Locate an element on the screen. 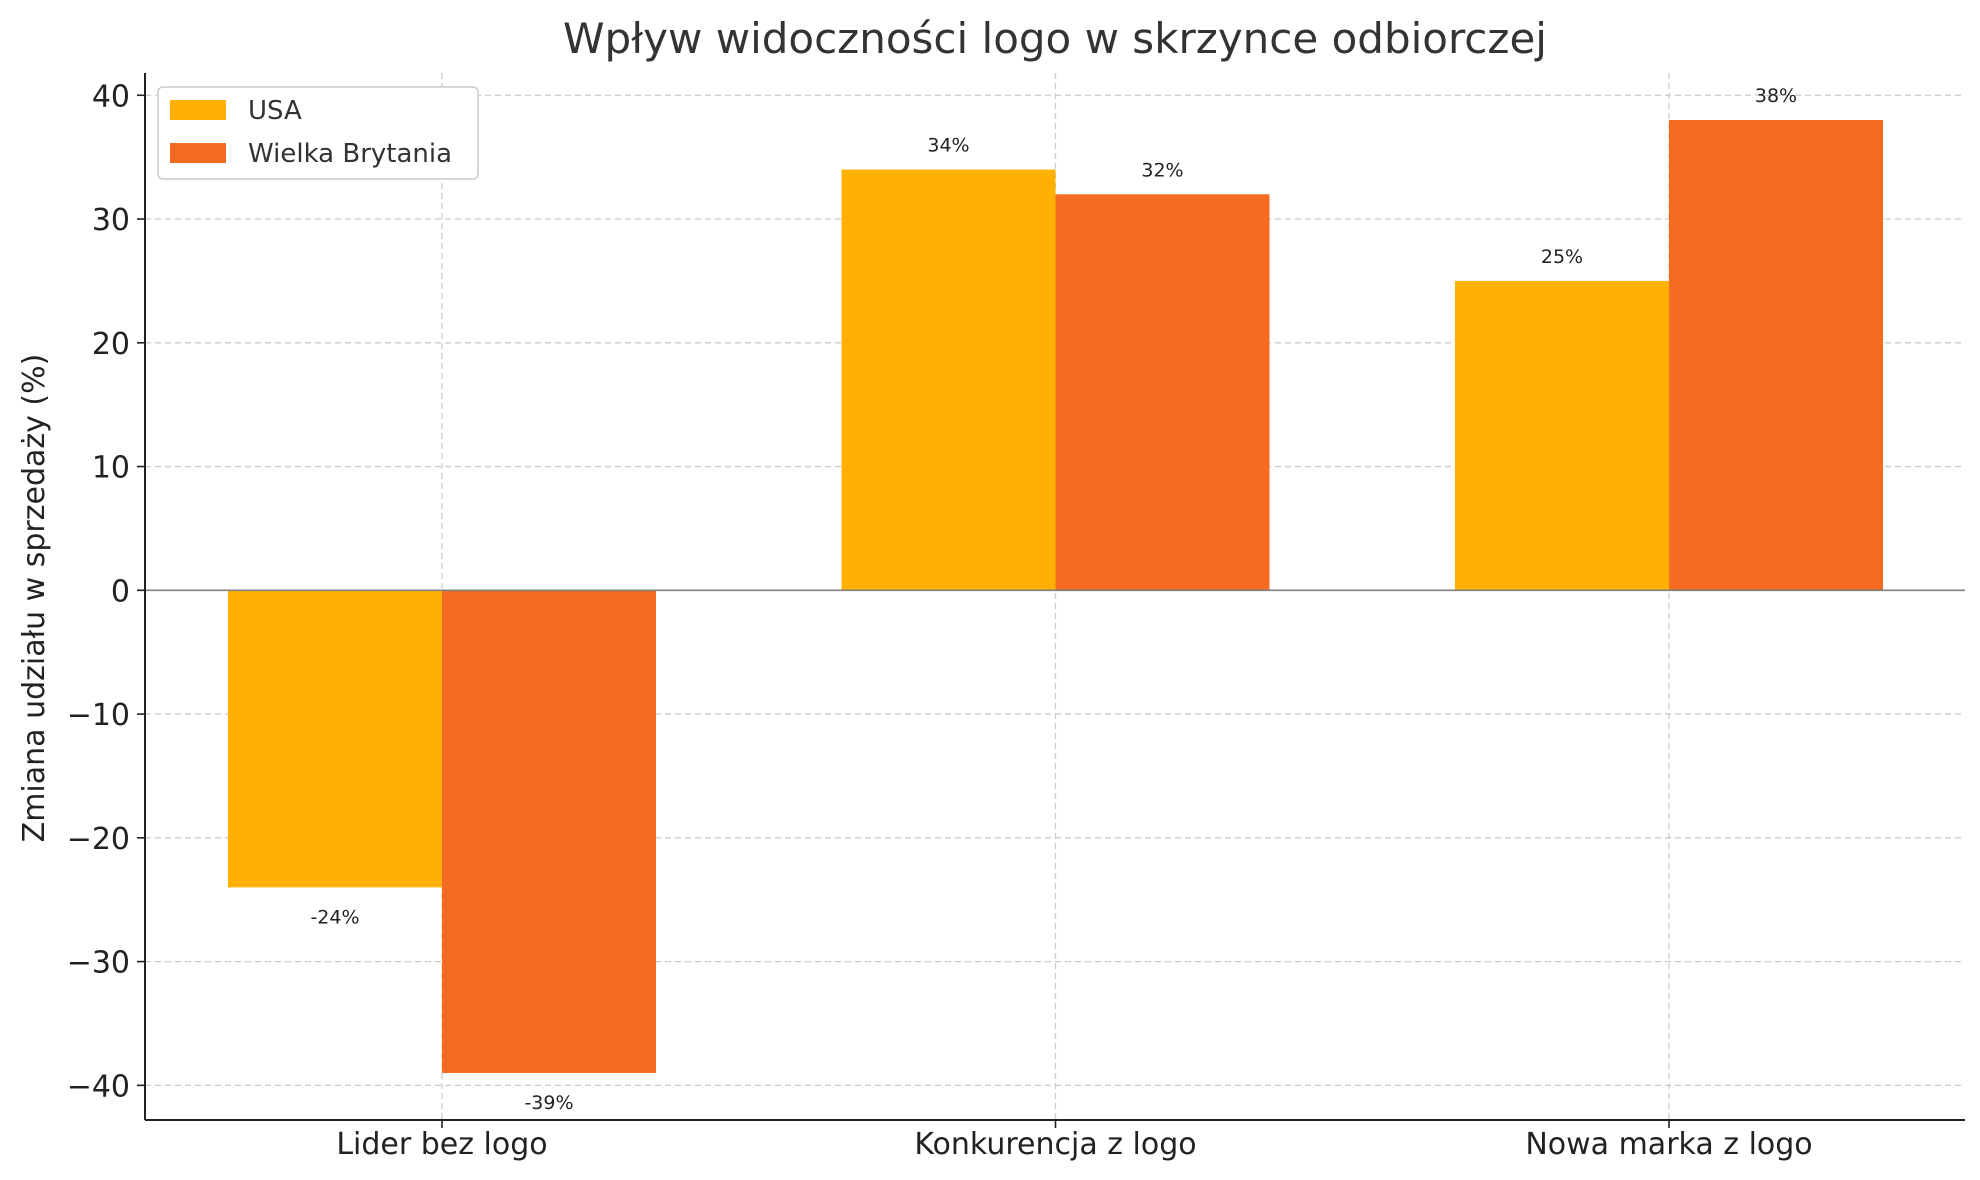 This screenshot has height=1180, width=1980. y-tick-labels: −40 −30 −20 −10 0 10 20 30 40 is located at coordinates (106, 591).